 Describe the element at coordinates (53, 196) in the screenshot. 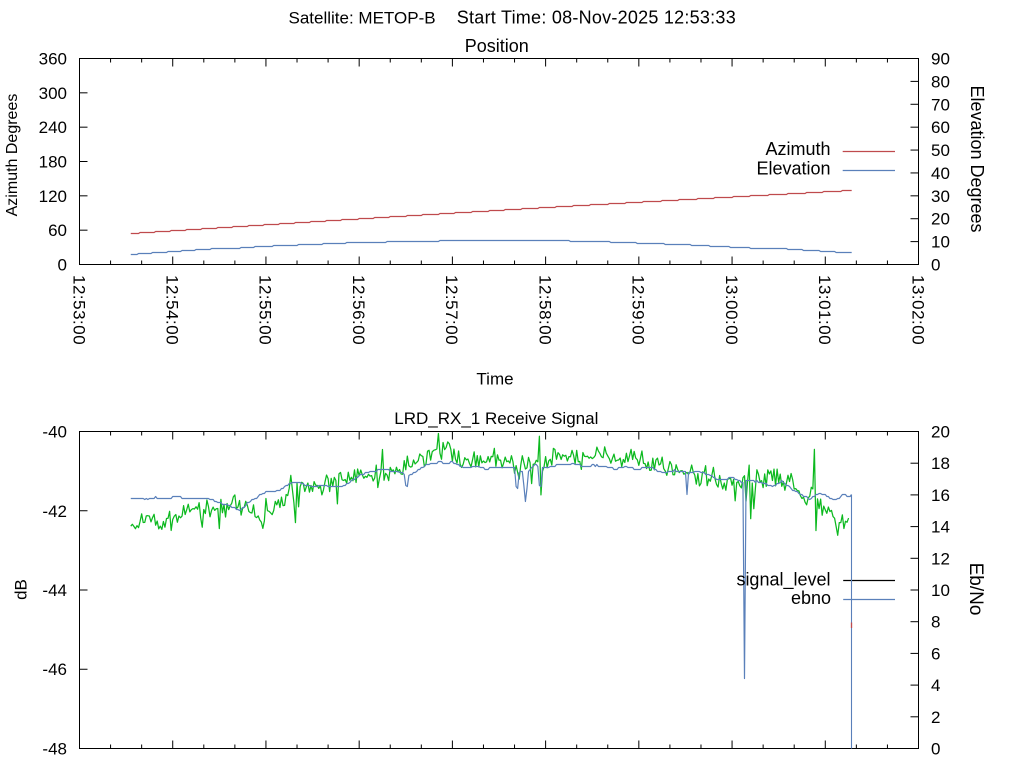

I see `svg-text: 120` at that location.